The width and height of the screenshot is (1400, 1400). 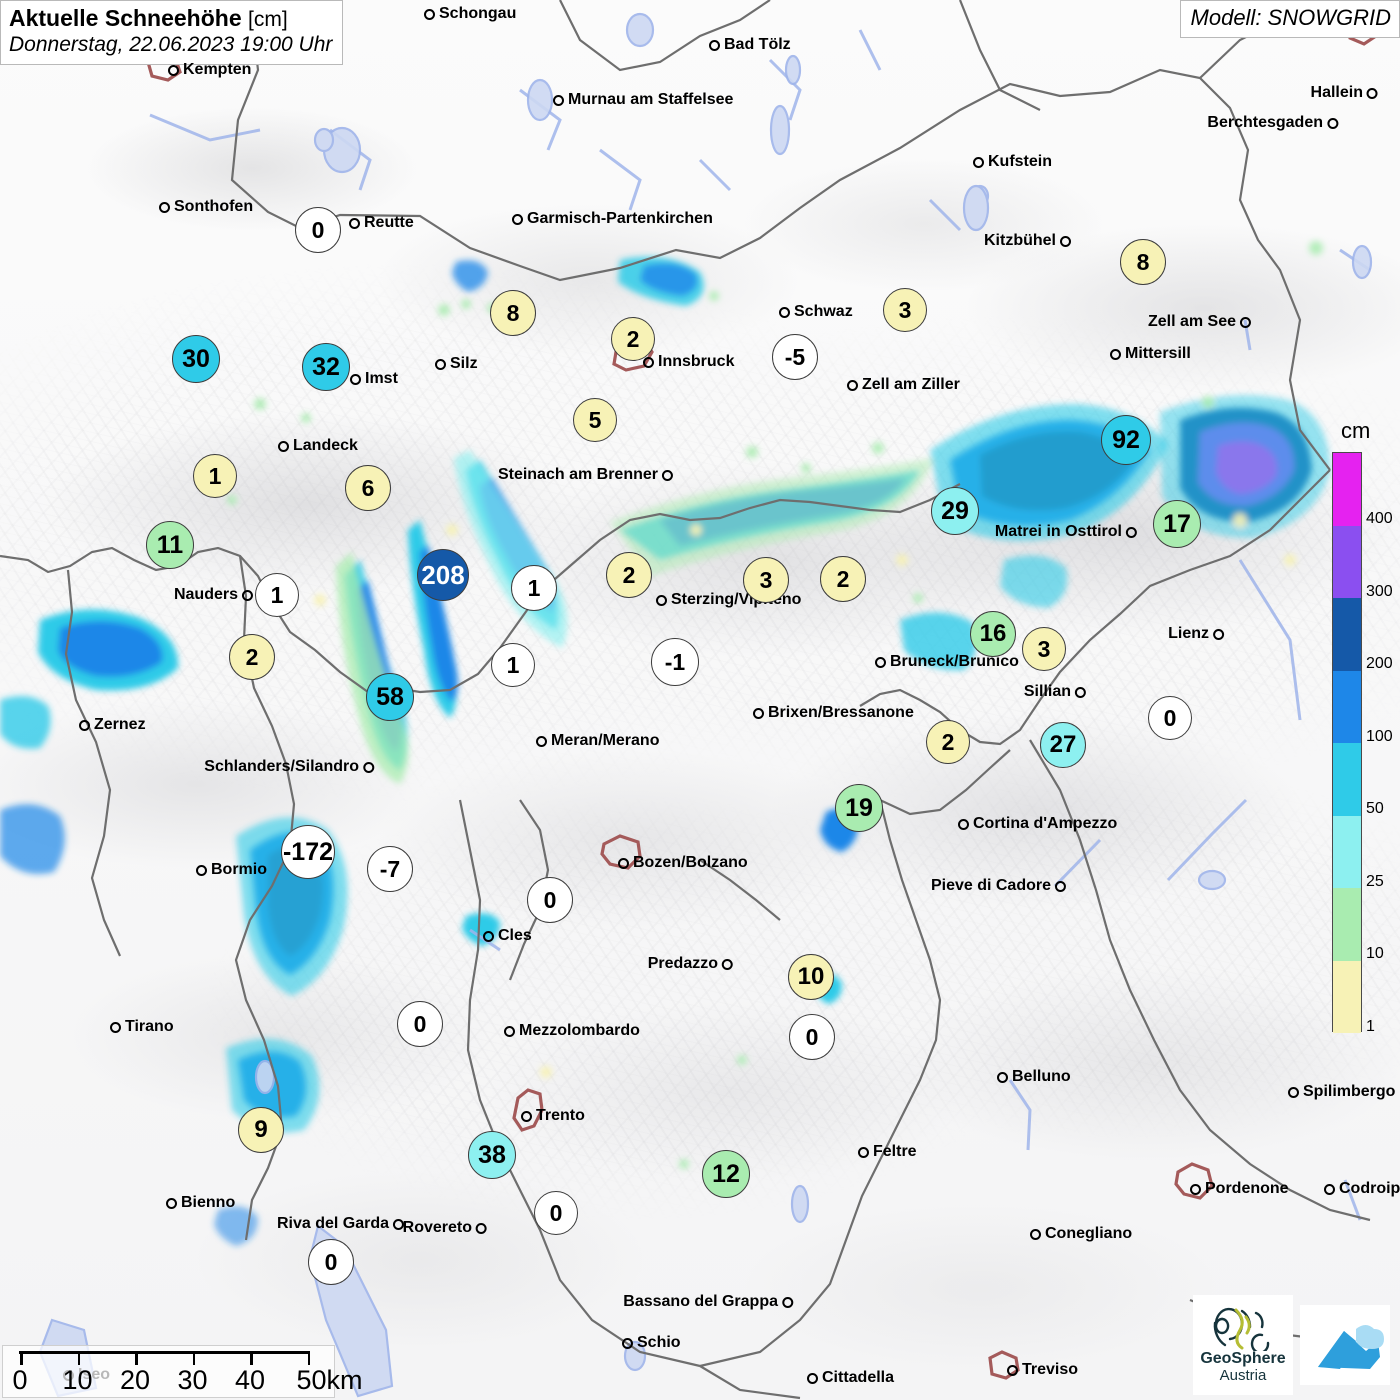 I want to click on station-value-bubble: 17, so click(x=1177, y=524).